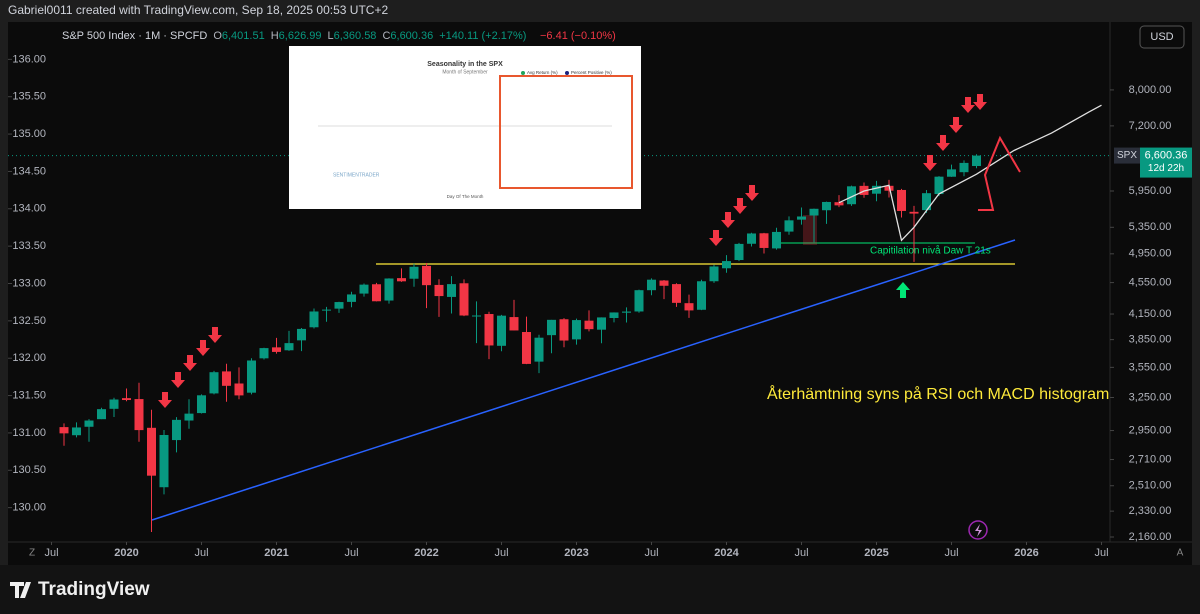  Describe the element at coordinates (1150, 126) in the screenshot. I see `y-tick-label: 7,200.00` at that location.